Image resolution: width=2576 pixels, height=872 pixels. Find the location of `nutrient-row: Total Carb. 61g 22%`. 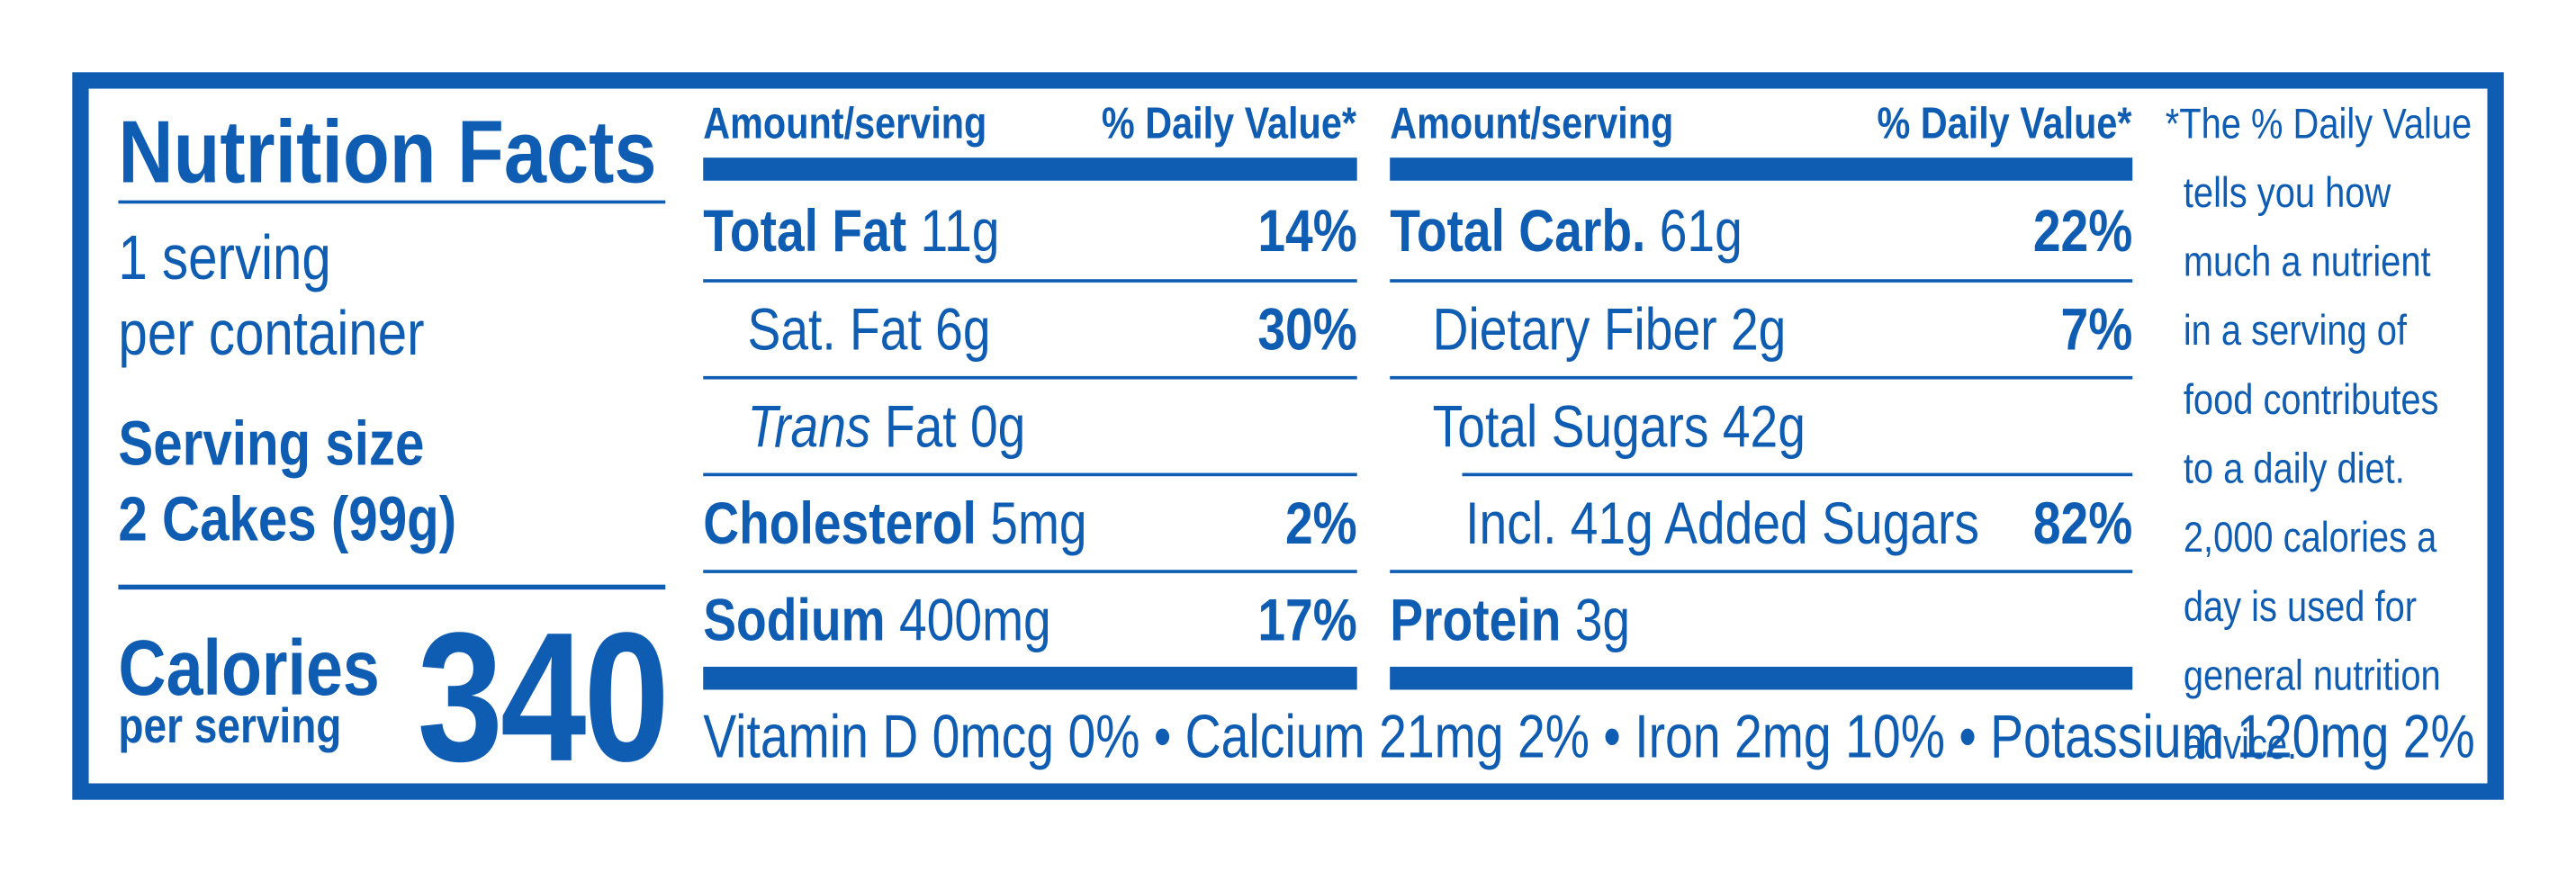

nutrient-row: Total Carb. 61g 22% is located at coordinates (1761, 231).